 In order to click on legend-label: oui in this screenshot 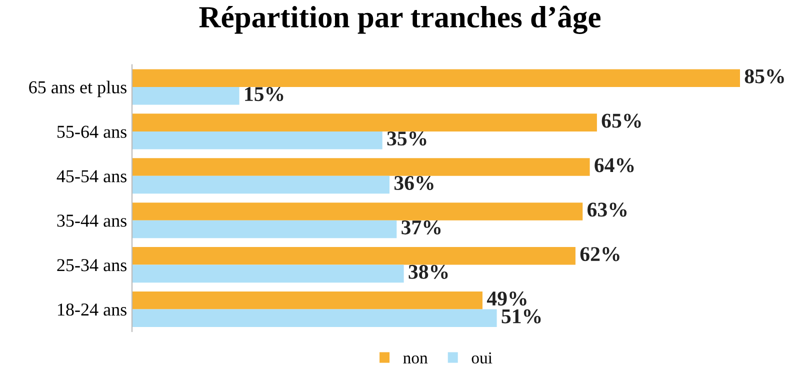, I will do `click(482, 358)`.